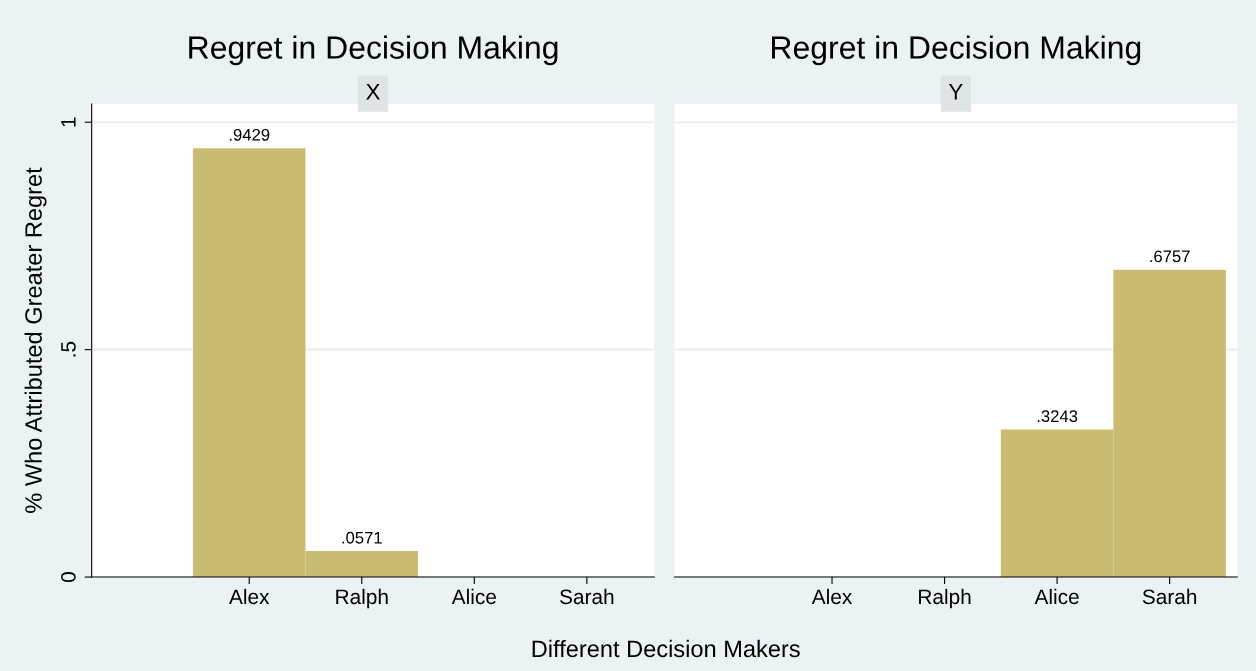 The width and height of the screenshot is (1256, 671). I want to click on y-tick-label: .5, so click(68, 349).